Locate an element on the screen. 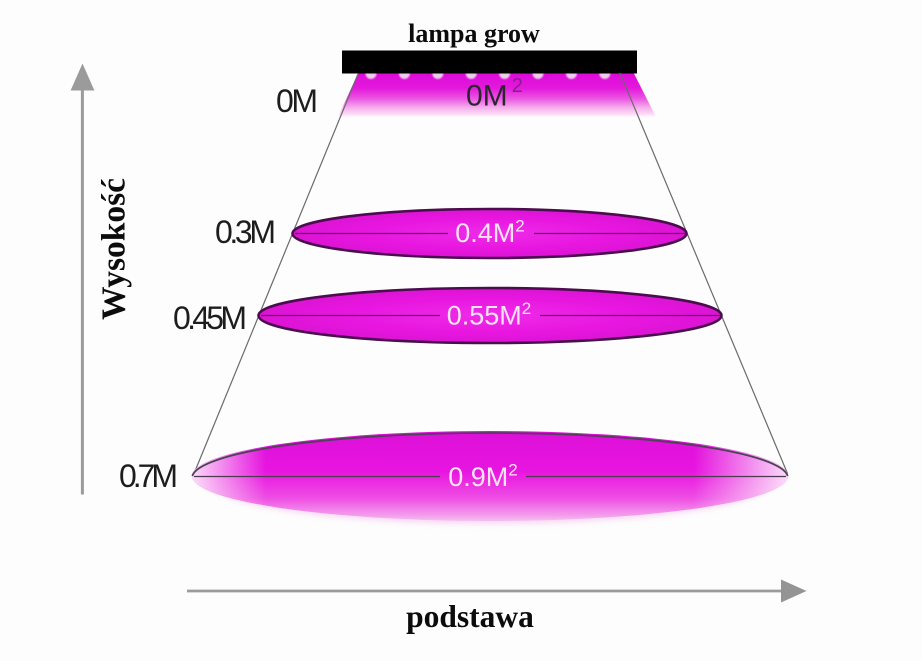  svg-text: 0.3M is located at coordinates (245, 232).